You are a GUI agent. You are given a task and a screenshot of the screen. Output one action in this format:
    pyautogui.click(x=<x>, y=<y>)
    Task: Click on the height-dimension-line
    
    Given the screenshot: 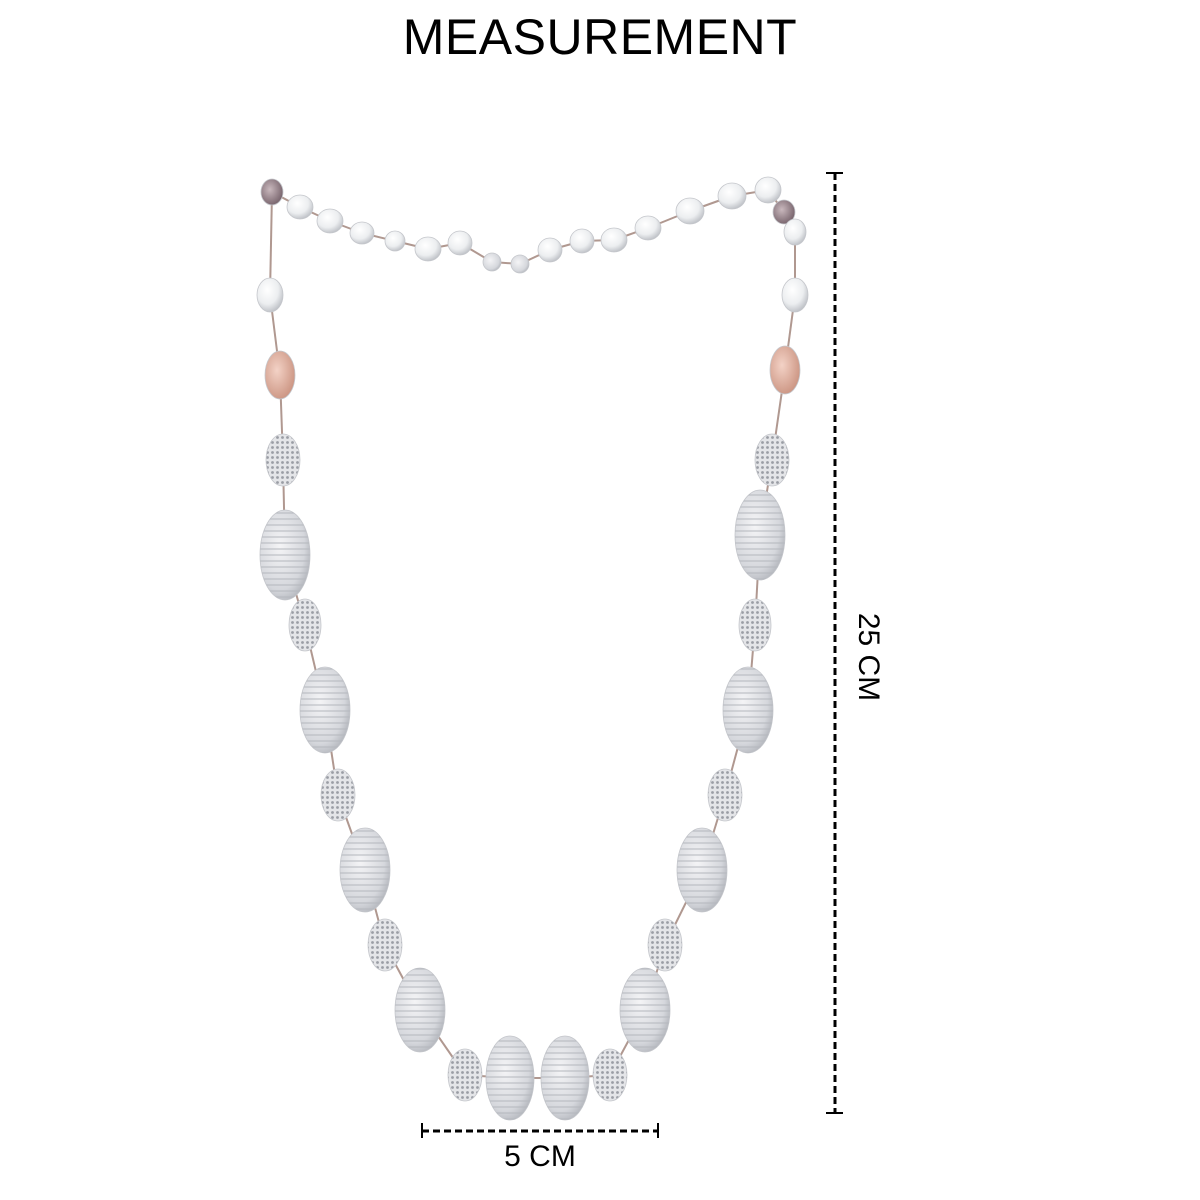 What is the action you would take?
    pyautogui.click(x=834, y=643)
    